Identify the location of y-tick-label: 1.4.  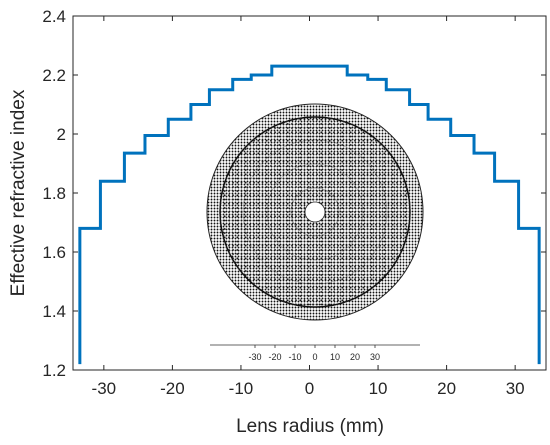
(54, 311).